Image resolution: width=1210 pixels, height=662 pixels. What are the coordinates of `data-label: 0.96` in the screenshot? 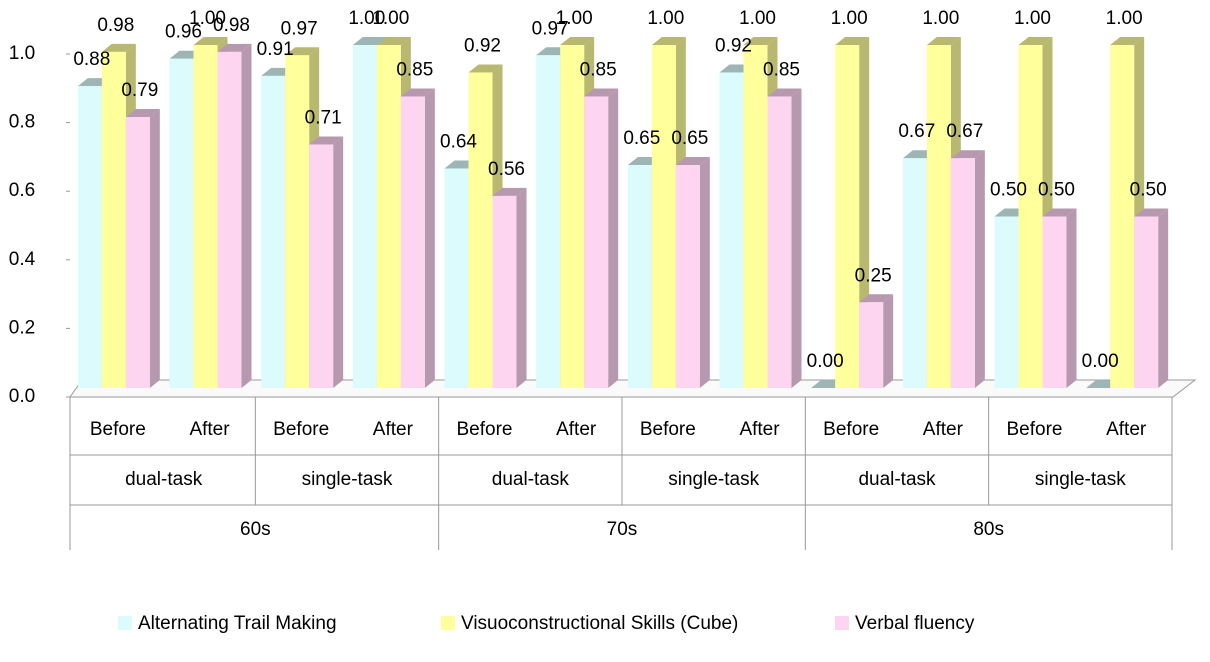 It's located at (183, 32).